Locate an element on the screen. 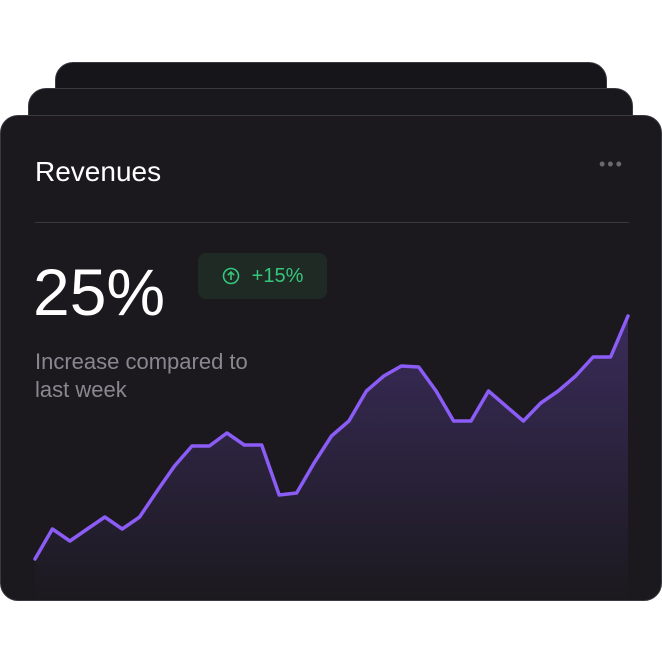 This screenshot has width=662, height=662. change-value: +15% is located at coordinates (277, 275).